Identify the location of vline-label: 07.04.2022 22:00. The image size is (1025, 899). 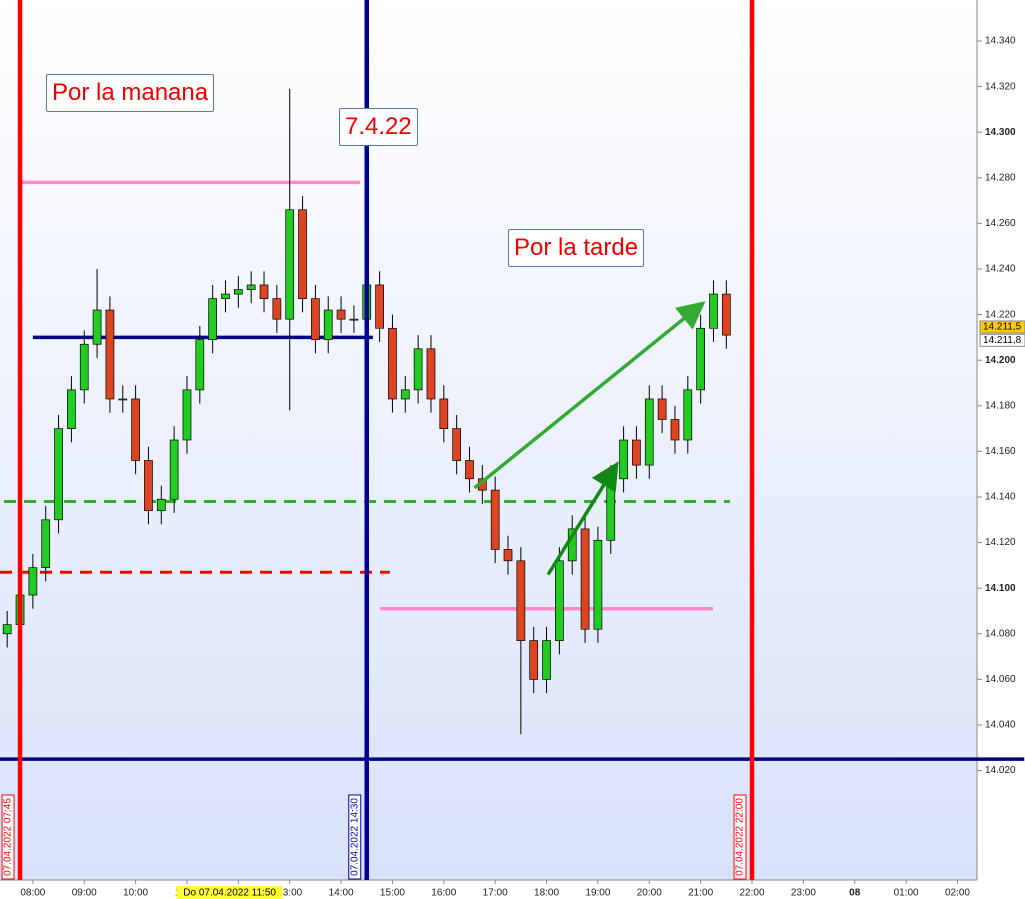
(740, 837).